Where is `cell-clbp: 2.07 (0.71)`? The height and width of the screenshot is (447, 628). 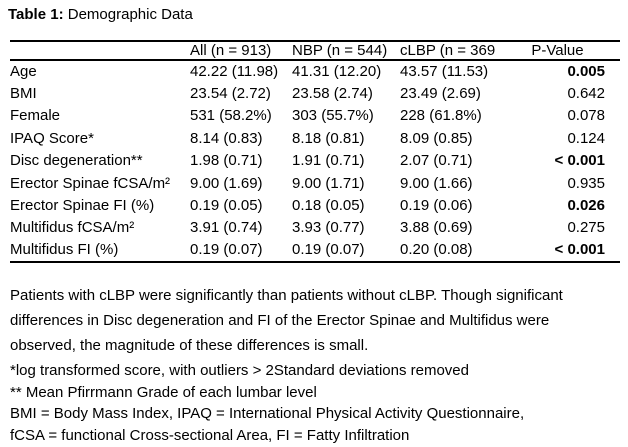
cell-clbp: 2.07 (0.71) is located at coordinates (436, 161).